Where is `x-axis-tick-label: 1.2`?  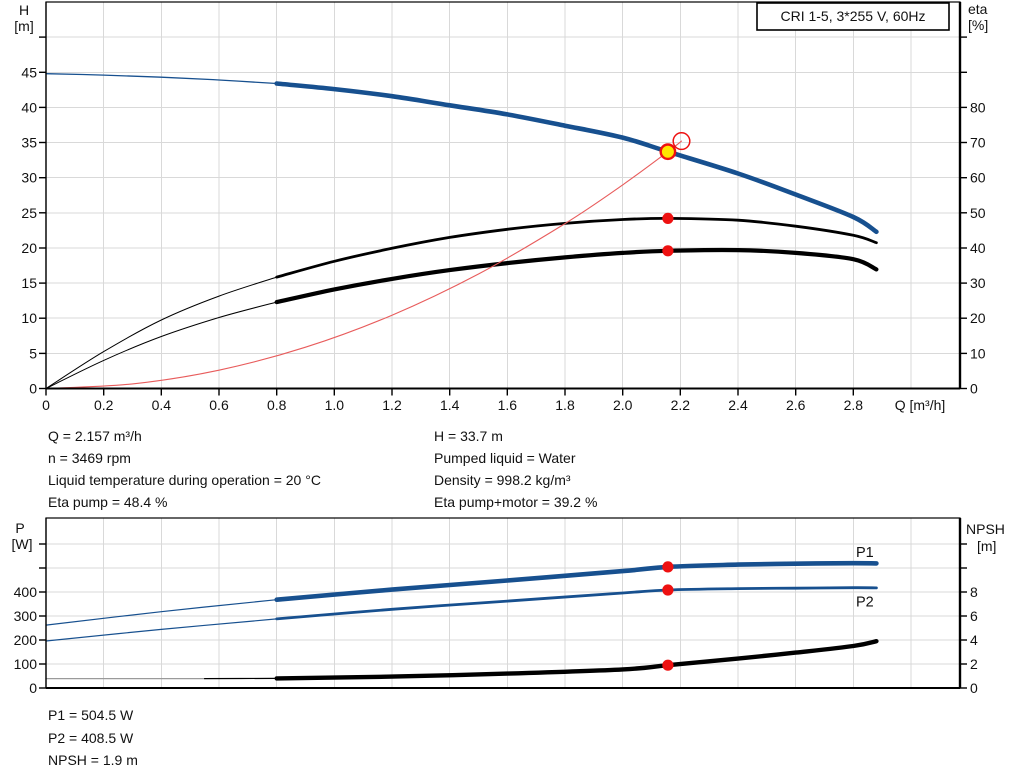
x-axis-tick-label: 1.2 is located at coordinates (392, 405).